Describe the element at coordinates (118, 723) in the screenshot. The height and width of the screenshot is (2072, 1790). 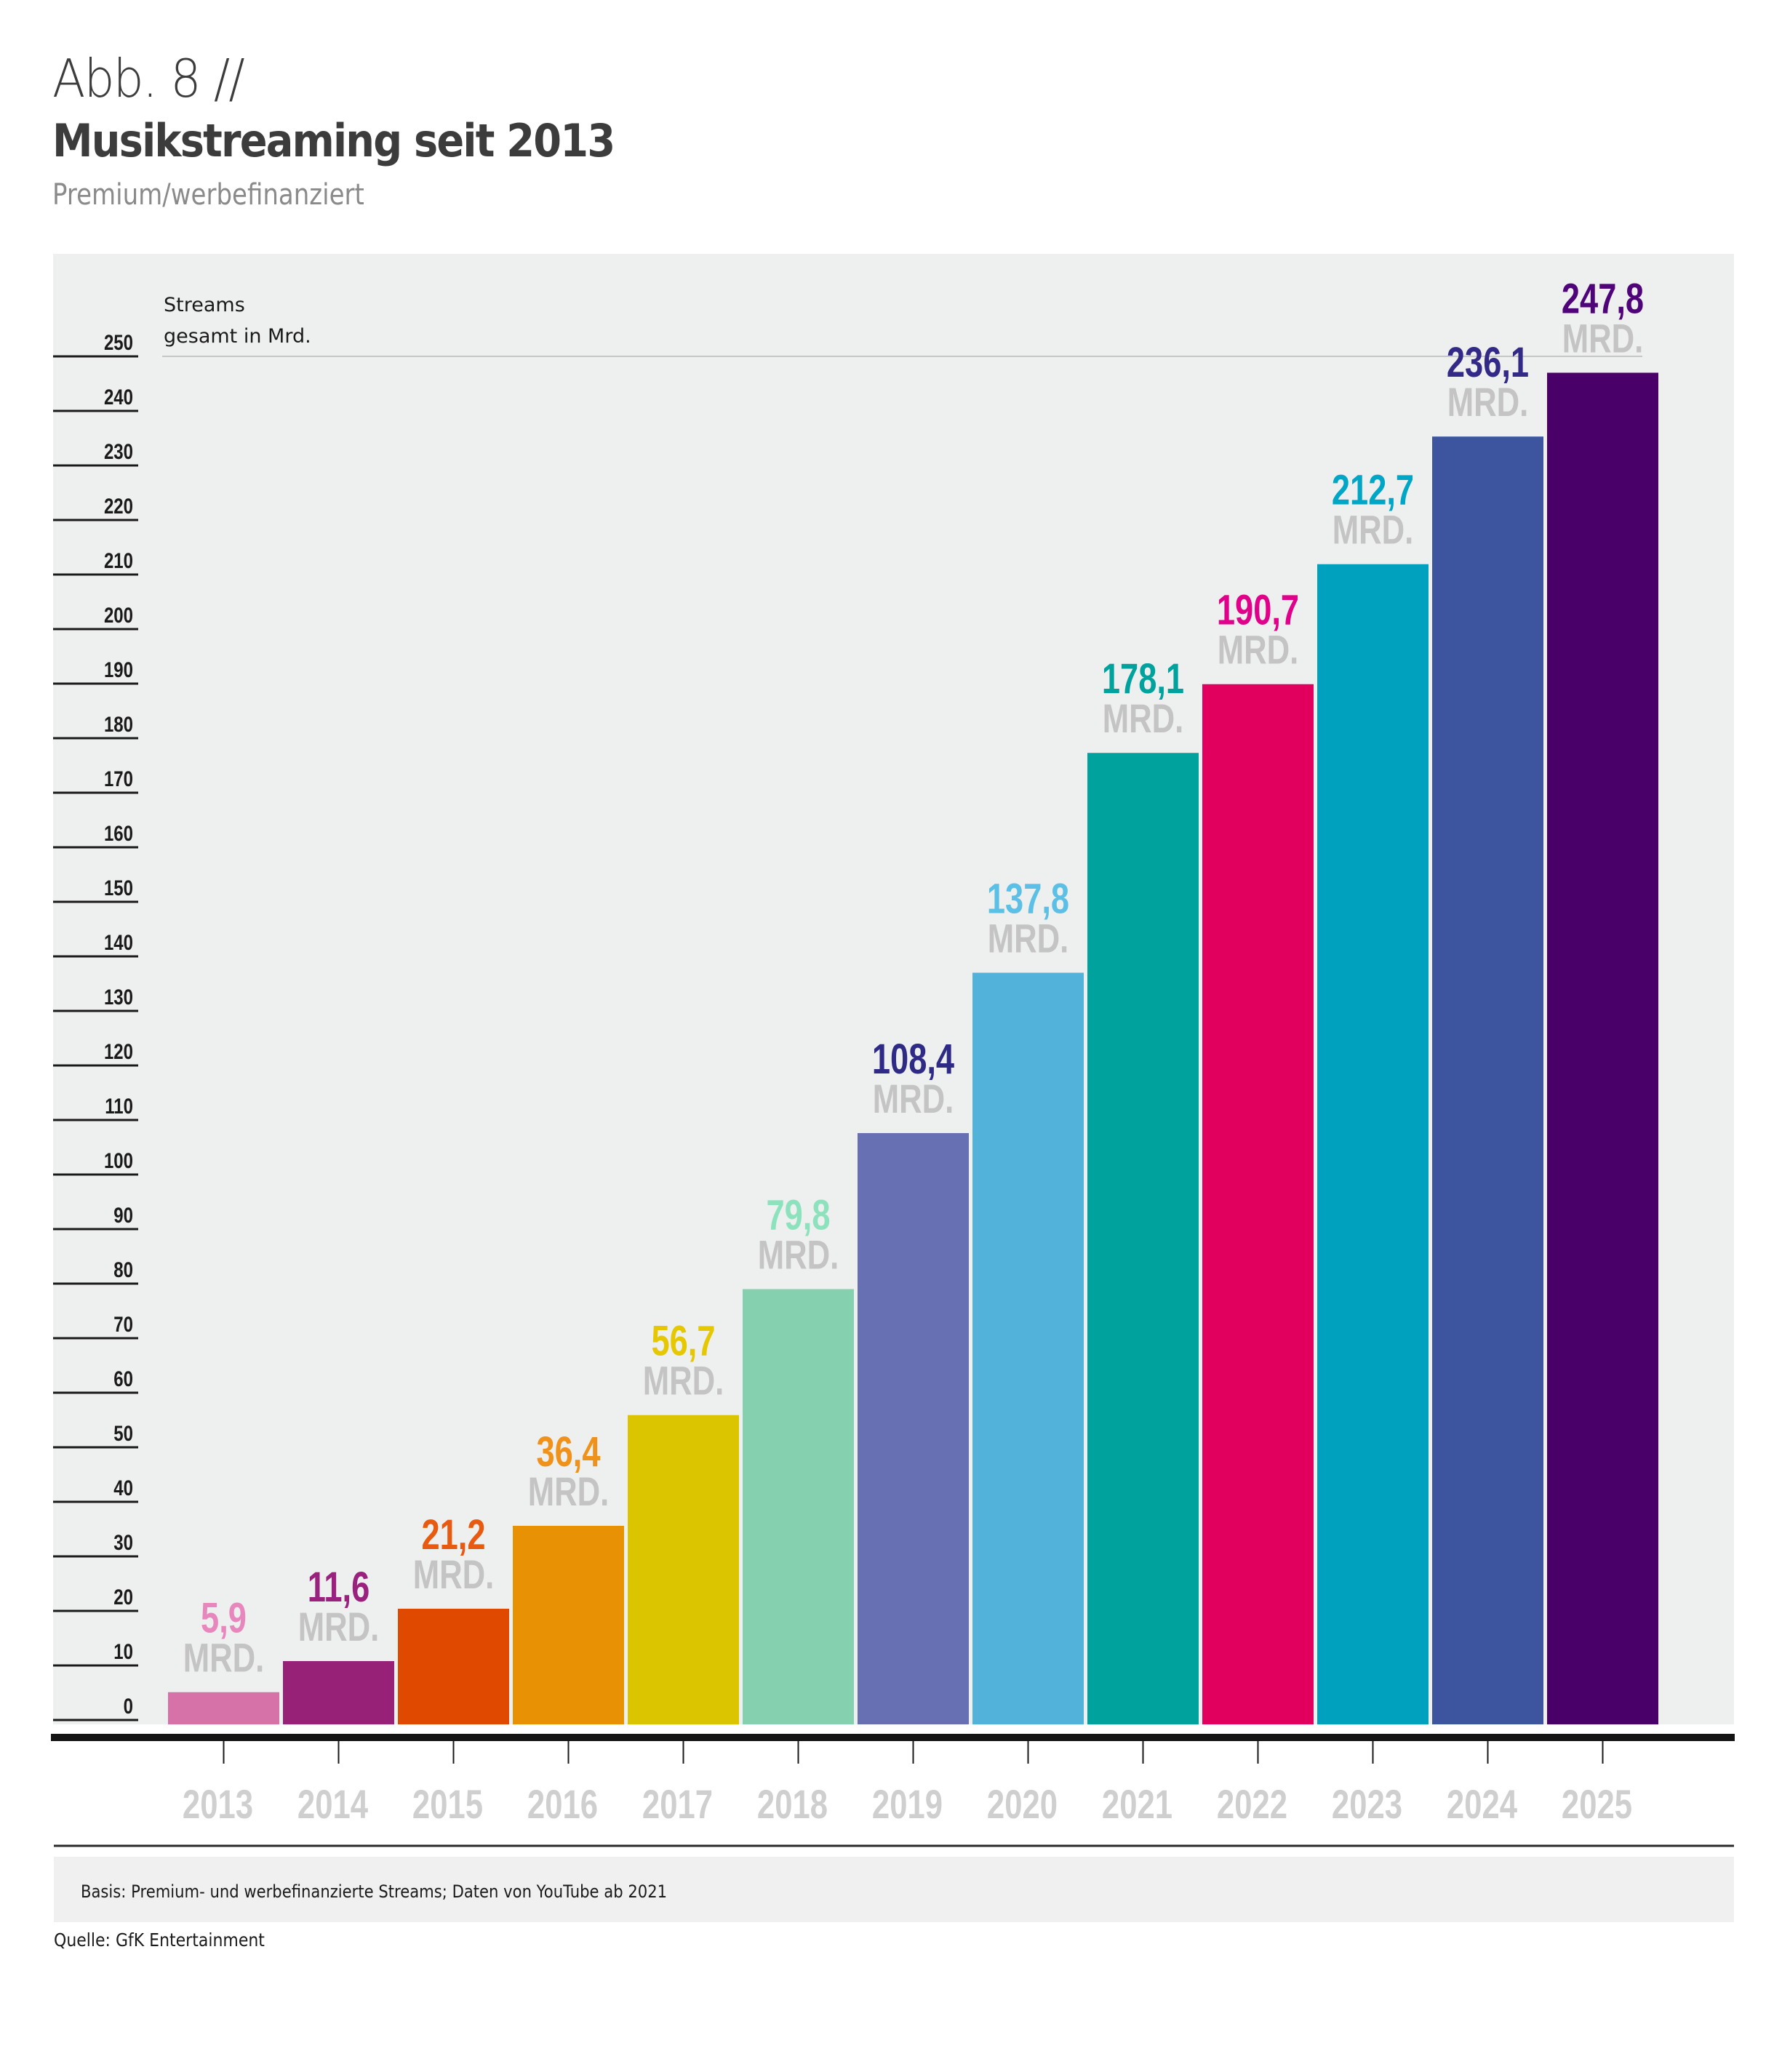
I see `y-tick-label: 180` at that location.